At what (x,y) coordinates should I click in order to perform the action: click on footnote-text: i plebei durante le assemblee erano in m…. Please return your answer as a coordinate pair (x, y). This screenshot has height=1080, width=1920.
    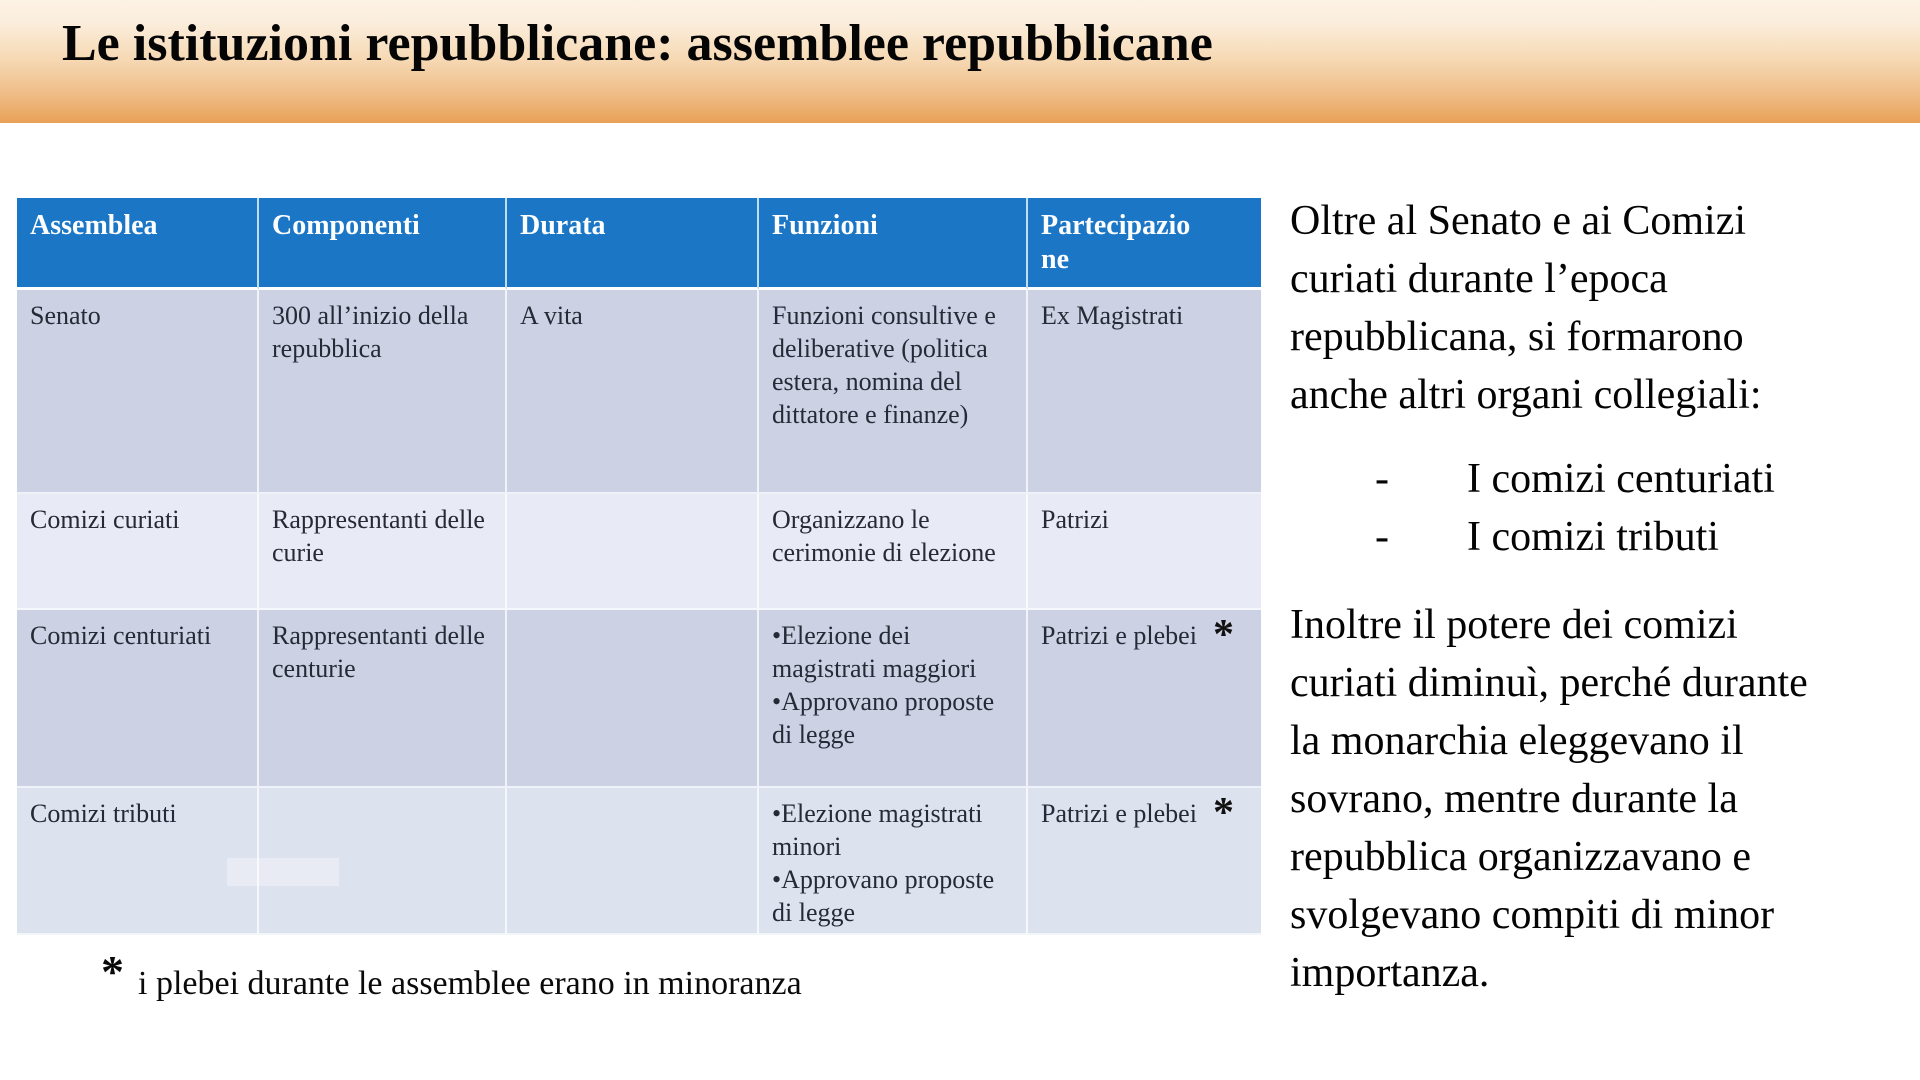
    Looking at the image, I should click on (470, 983).